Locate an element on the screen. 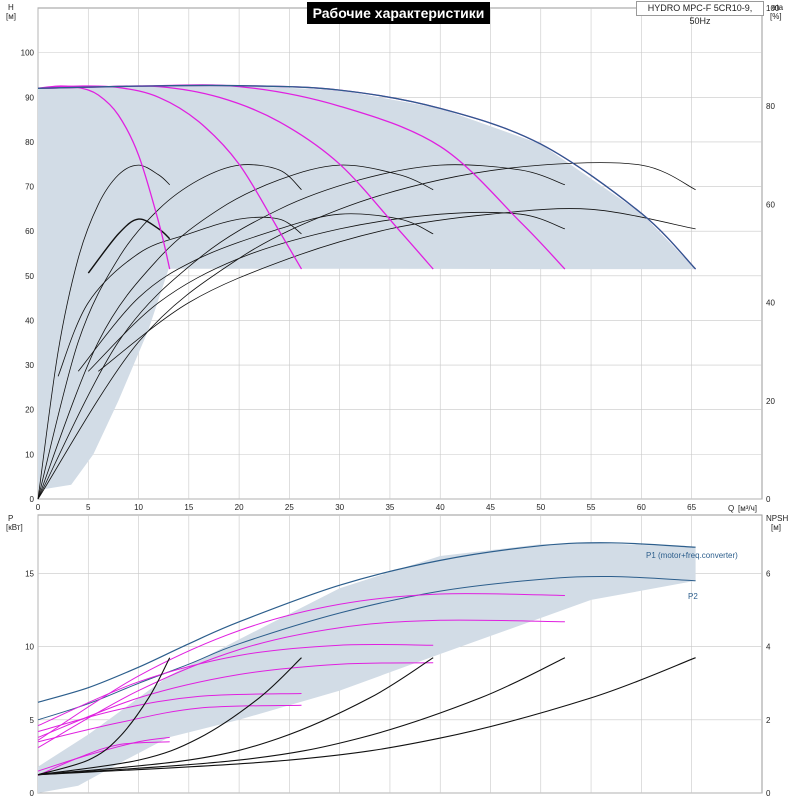 The height and width of the screenshot is (800, 800). y-tick-label: 30 is located at coordinates (29, 365).